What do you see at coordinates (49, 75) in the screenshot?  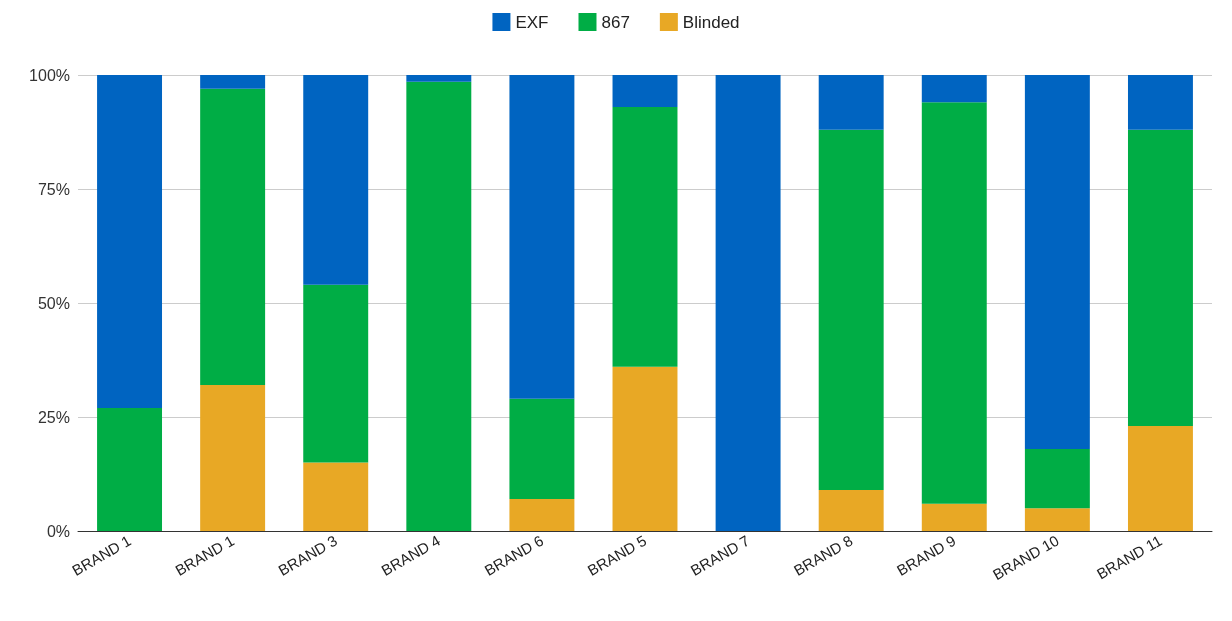 I see `y-tick-label: 100%` at bounding box center [49, 75].